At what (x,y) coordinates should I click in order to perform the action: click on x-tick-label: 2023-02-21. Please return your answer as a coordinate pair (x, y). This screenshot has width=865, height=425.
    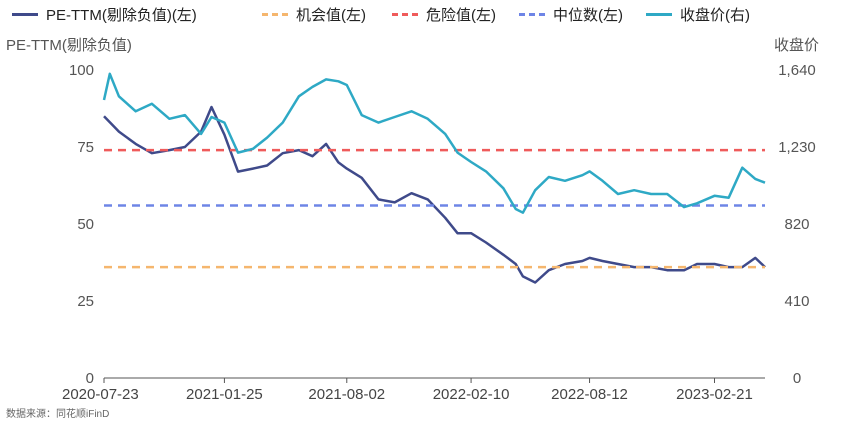
    Looking at the image, I should click on (714, 394).